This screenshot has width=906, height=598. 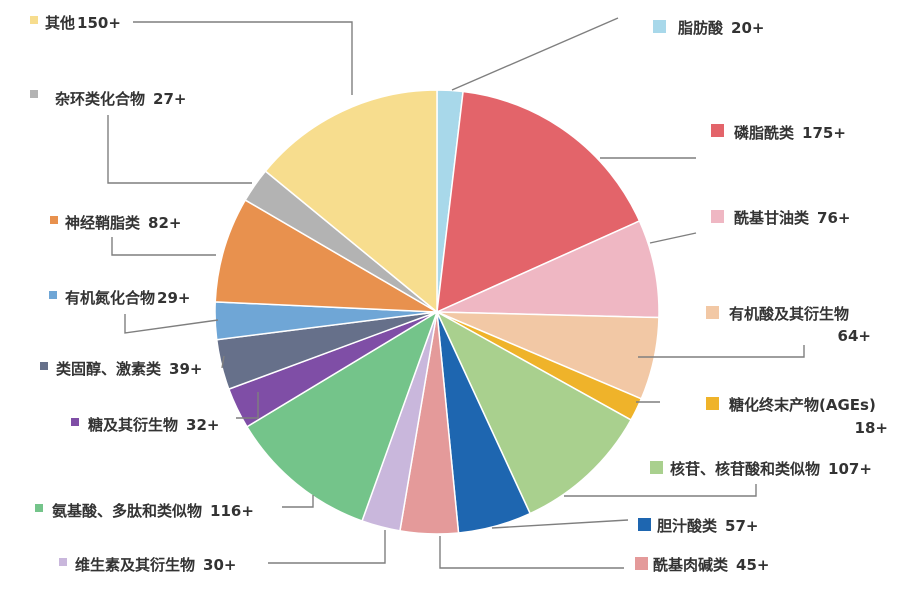 What do you see at coordinates (135, 565) in the screenshot?
I see `slice-label-text-8: 维生素及其衍生物` at bounding box center [135, 565].